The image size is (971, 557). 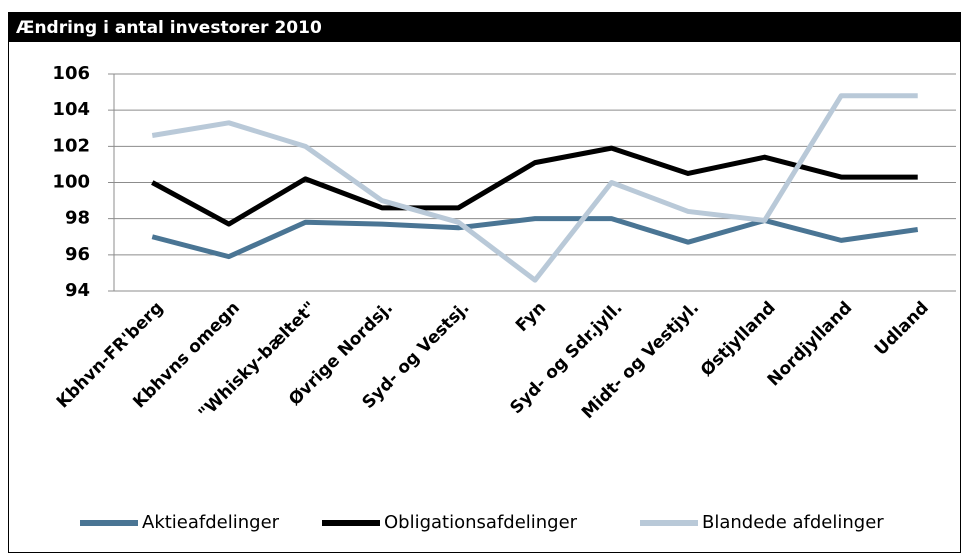 What do you see at coordinates (71, 73) in the screenshot?
I see `y-tick-label: 106` at bounding box center [71, 73].